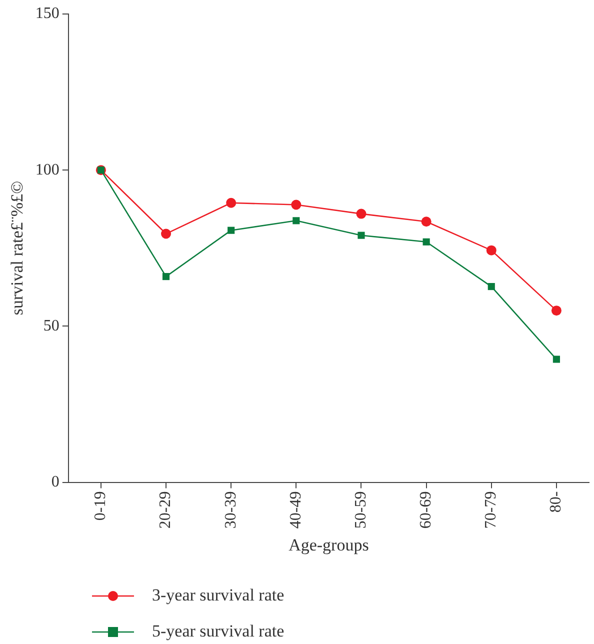 The width and height of the screenshot is (594, 644). What do you see at coordinates (101, 506) in the screenshot?
I see `x-tick-label: 0-19` at bounding box center [101, 506].